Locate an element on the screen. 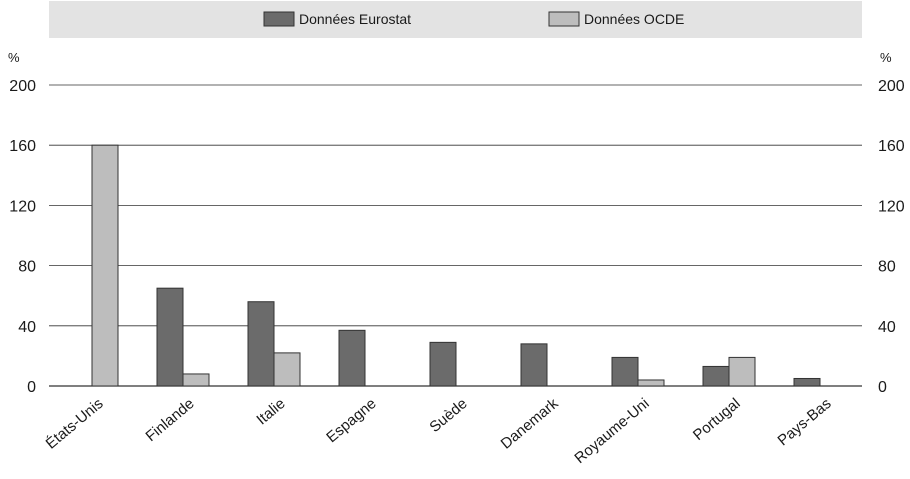 The image size is (910, 479). y-tick-right-200: 200 is located at coordinates (891, 86).